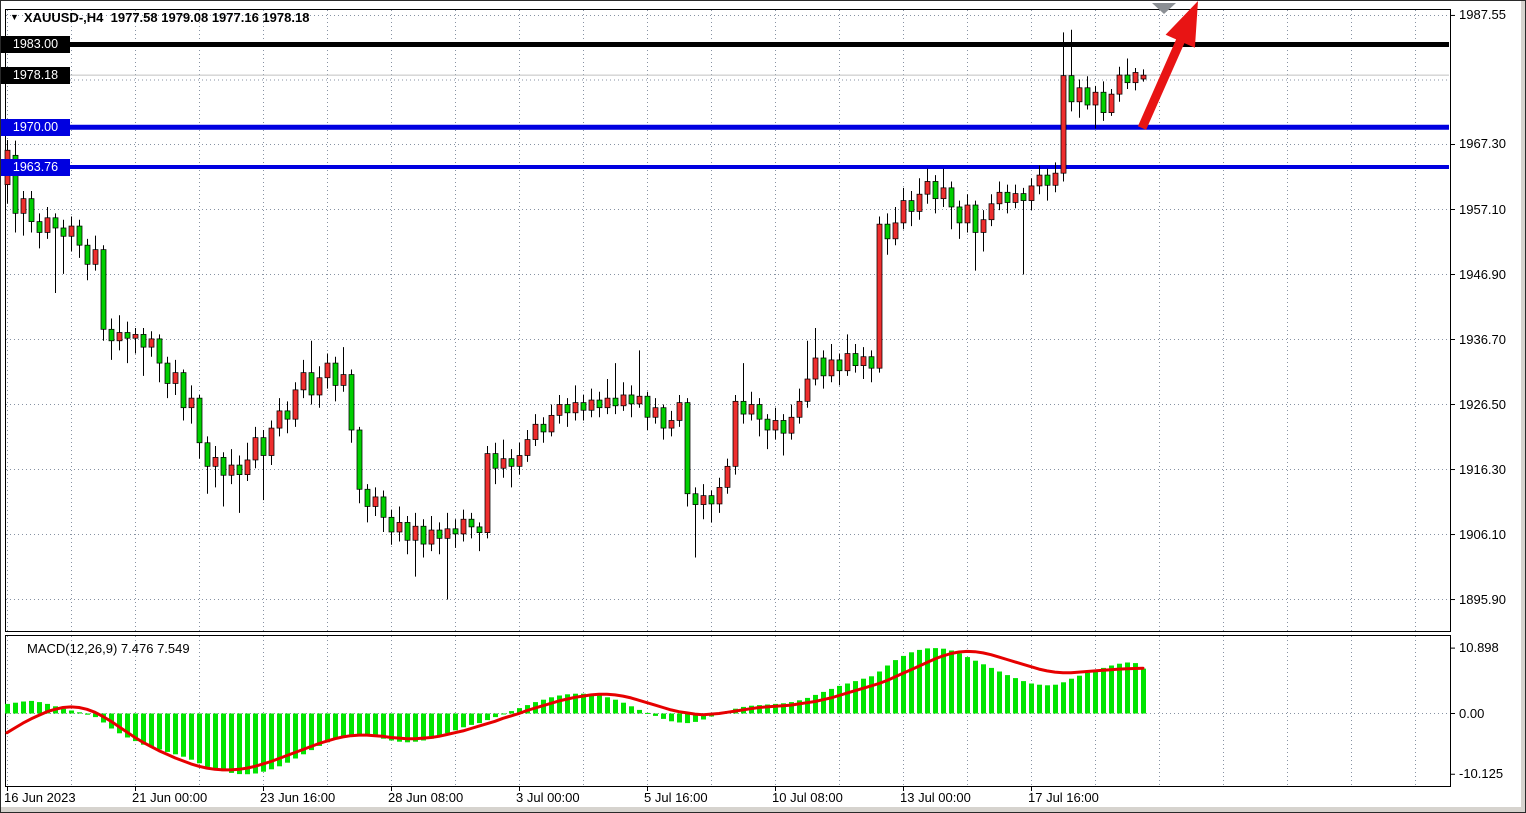 This screenshot has width=1526, height=813. What do you see at coordinates (548, 797) in the screenshot?
I see `time-axis-label: 3 Jul 00:00` at bounding box center [548, 797].